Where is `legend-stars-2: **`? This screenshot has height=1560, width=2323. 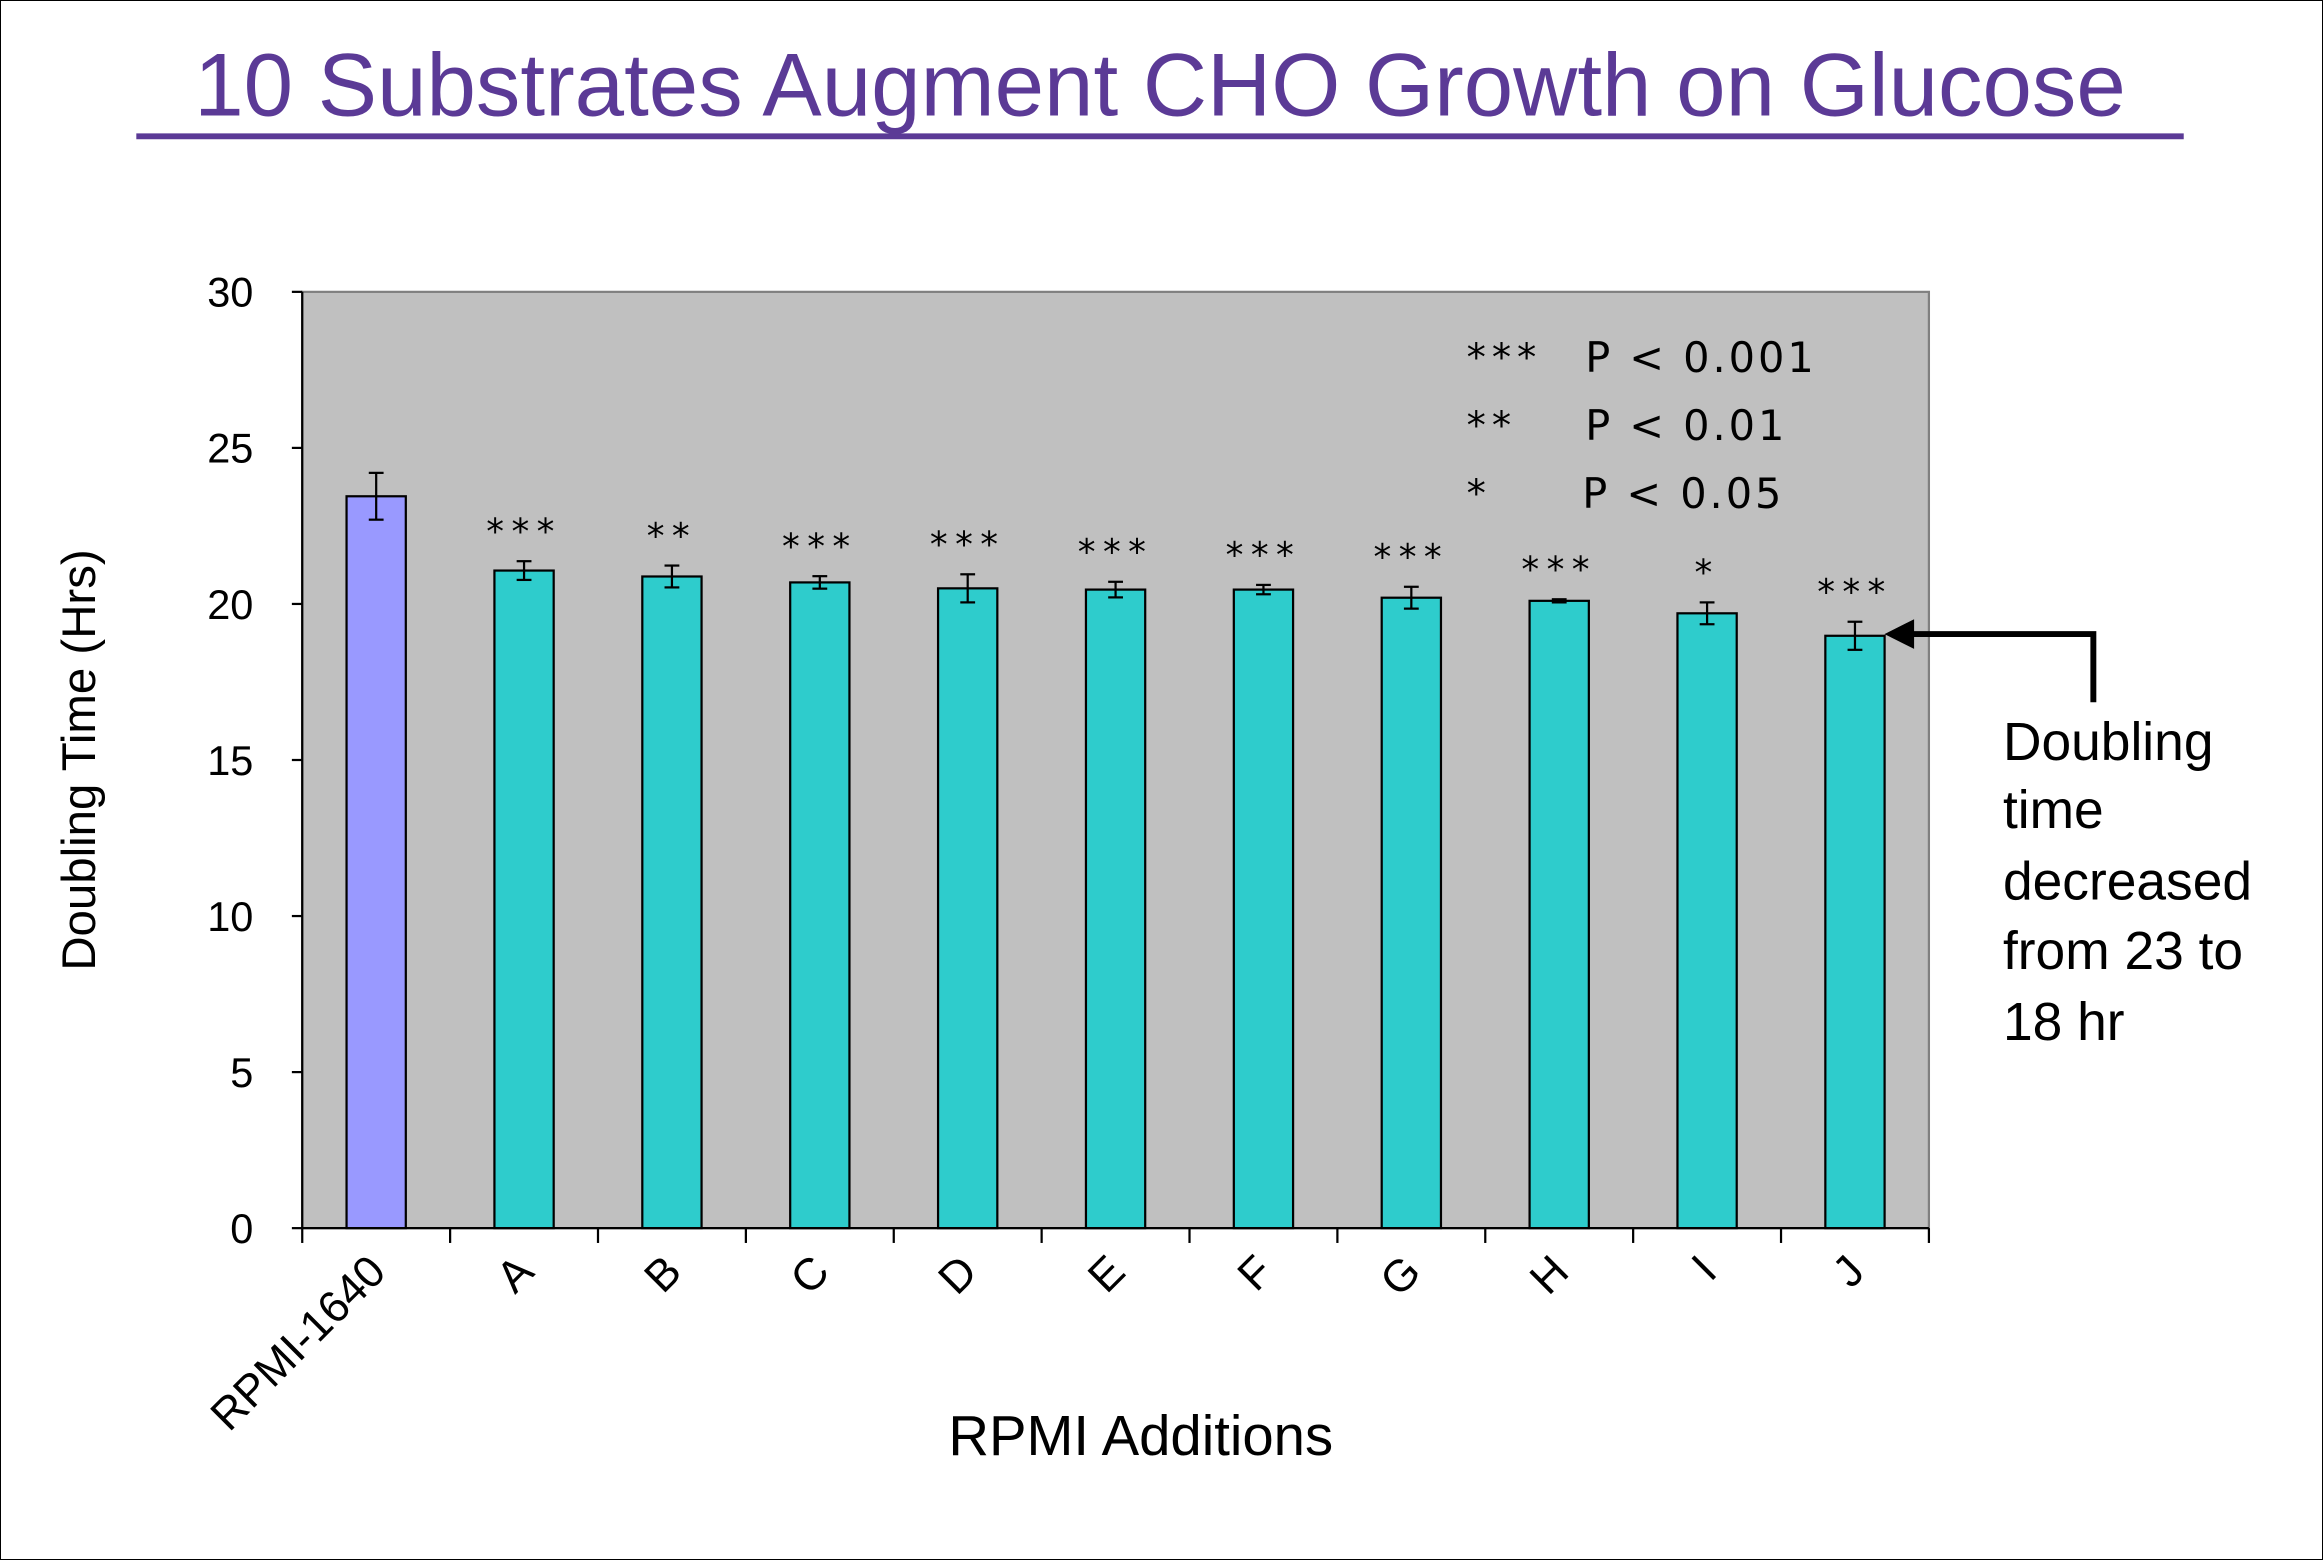
legend-stars-2: ** is located at coordinates (1492, 426).